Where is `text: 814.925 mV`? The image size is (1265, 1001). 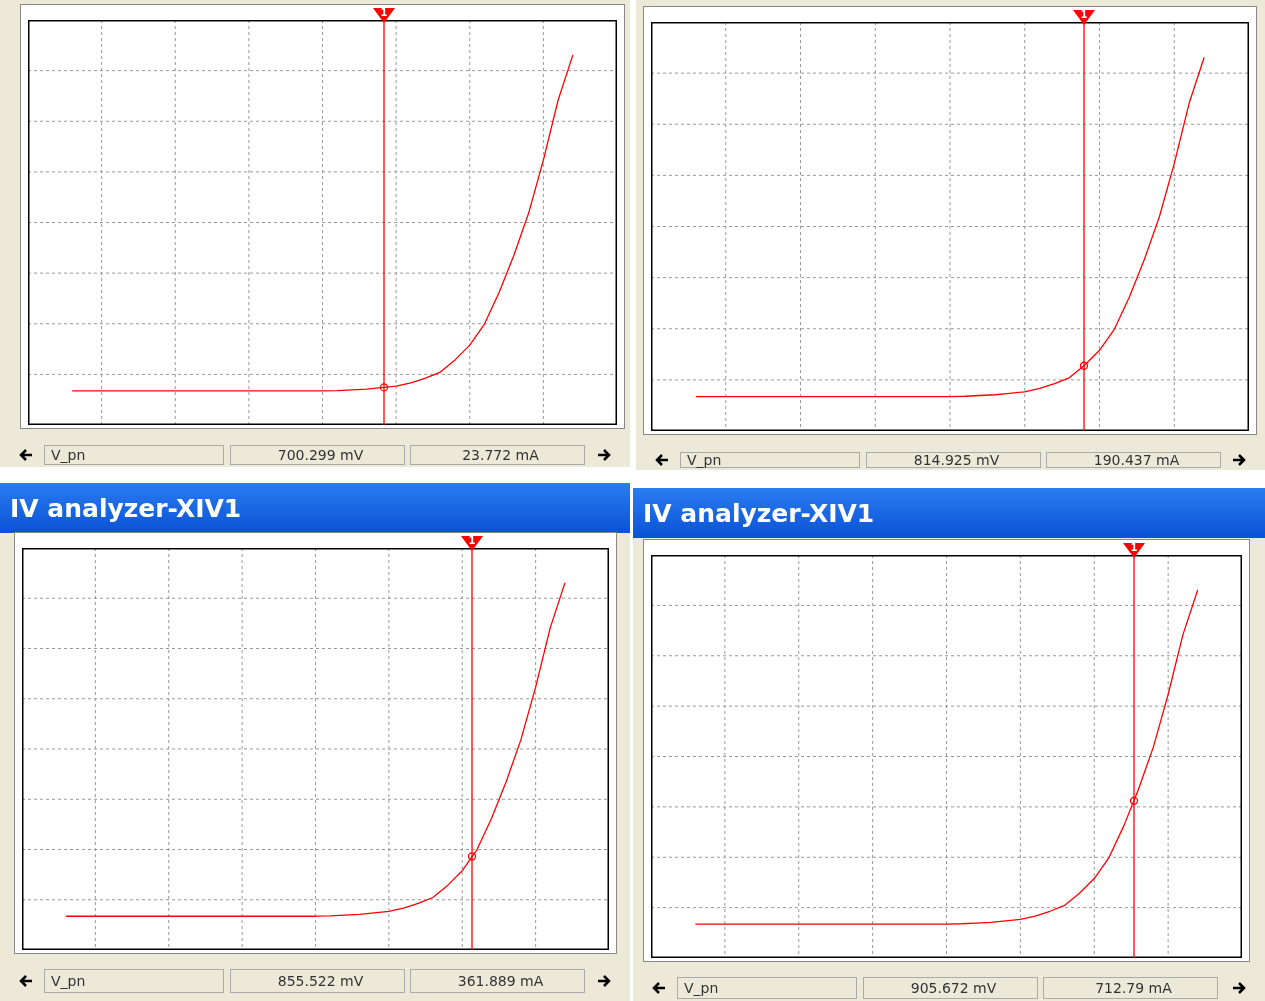
text: 814.925 mV is located at coordinates (953, 460).